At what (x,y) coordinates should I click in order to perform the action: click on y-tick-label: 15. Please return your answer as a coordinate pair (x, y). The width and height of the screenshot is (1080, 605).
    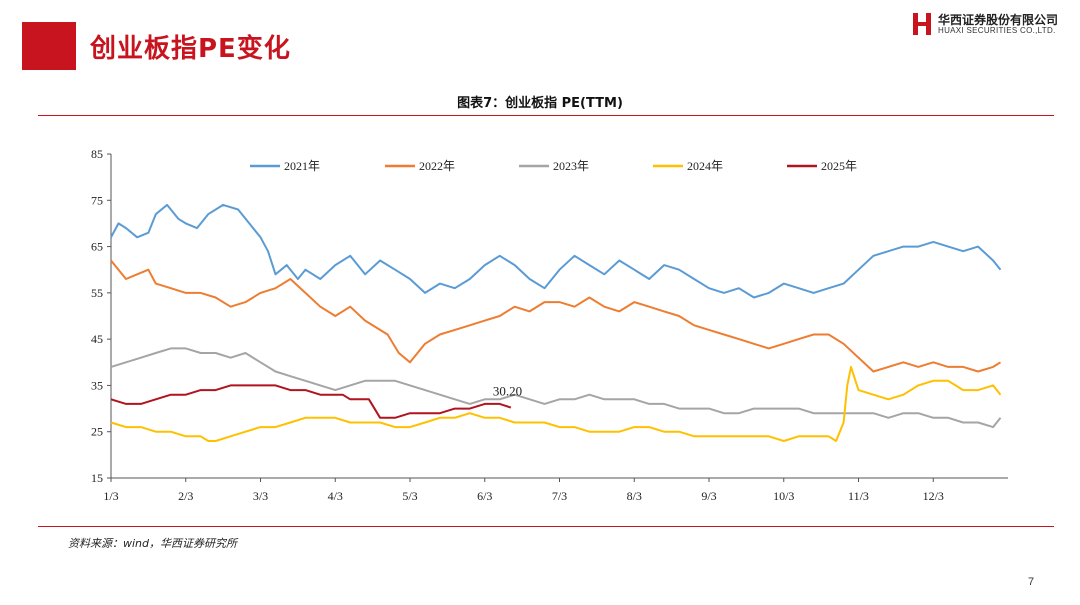
    Looking at the image, I should click on (97, 478).